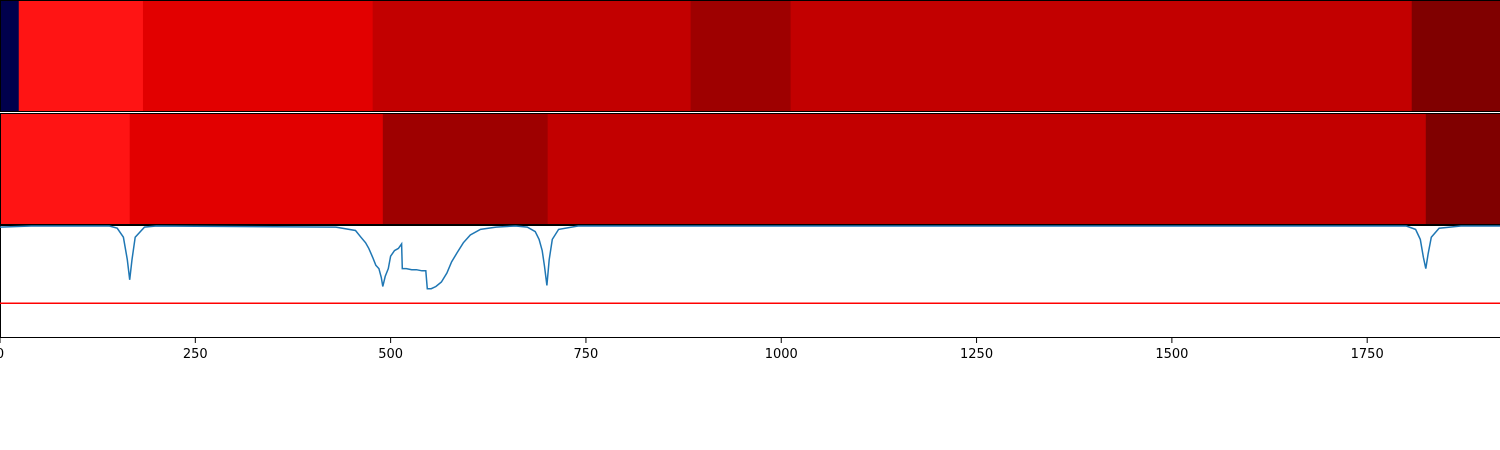 The width and height of the screenshot is (1500, 450). What do you see at coordinates (586, 354) in the screenshot?
I see `x-tick-label: 750` at bounding box center [586, 354].